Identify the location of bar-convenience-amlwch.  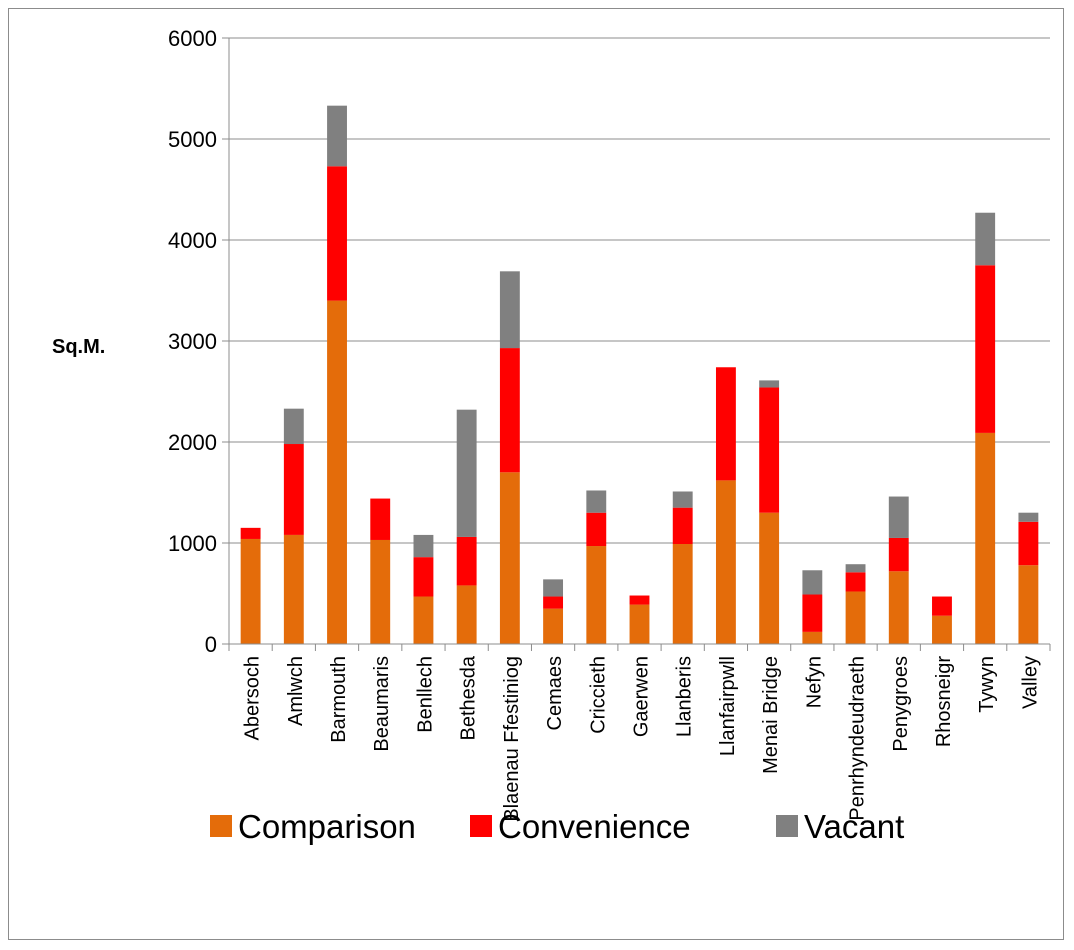
(293, 489).